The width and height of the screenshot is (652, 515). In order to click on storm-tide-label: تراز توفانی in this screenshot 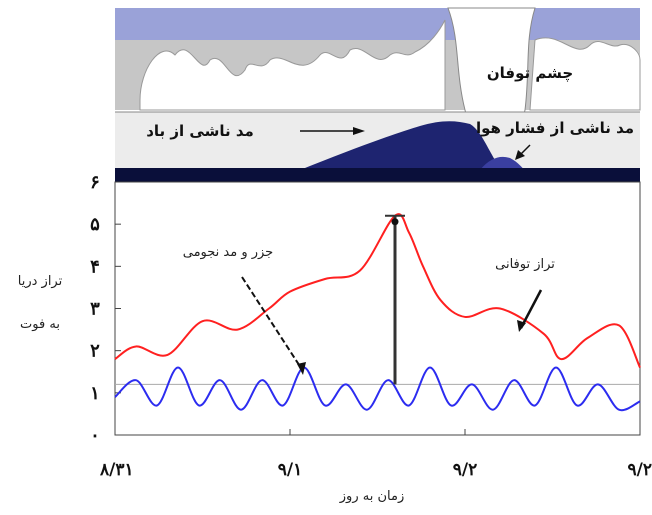, I will do `click(525, 264)`.